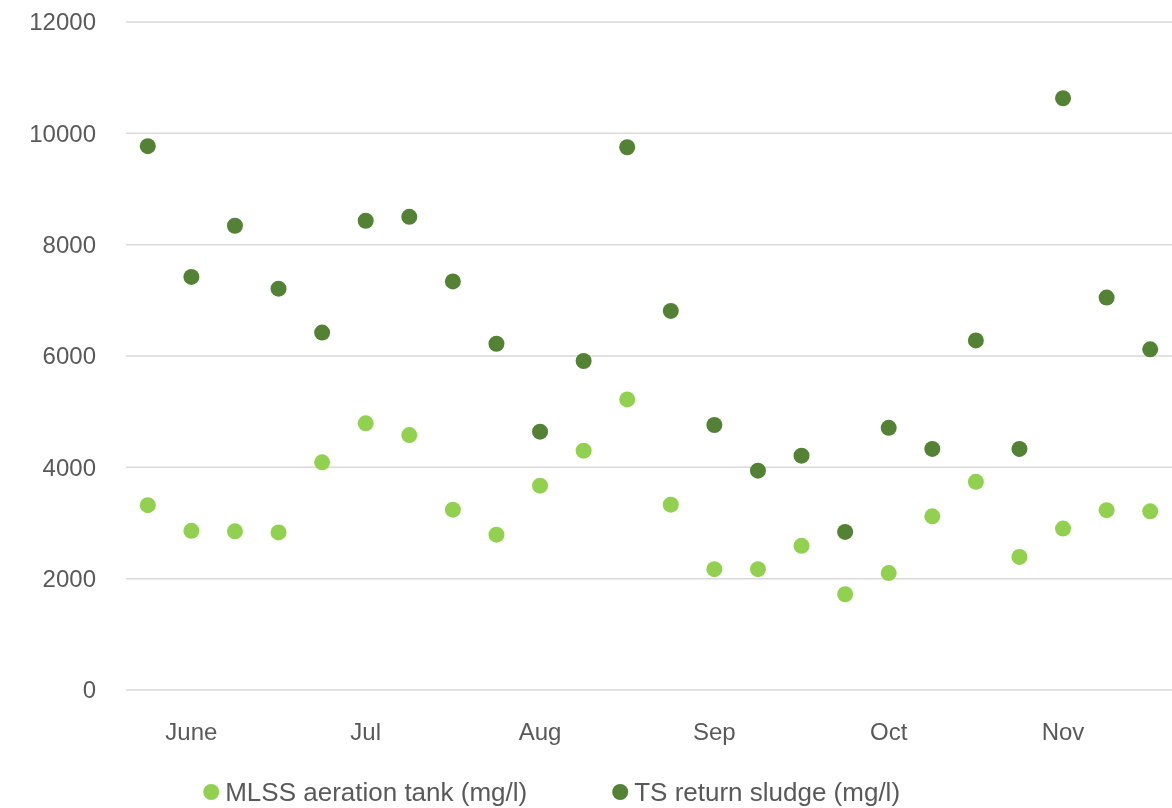 Image resolution: width=1172 pixels, height=808 pixels. What do you see at coordinates (376, 792) in the screenshot?
I see `legend-label: MLSS aeration tank (mg/l)` at bounding box center [376, 792].